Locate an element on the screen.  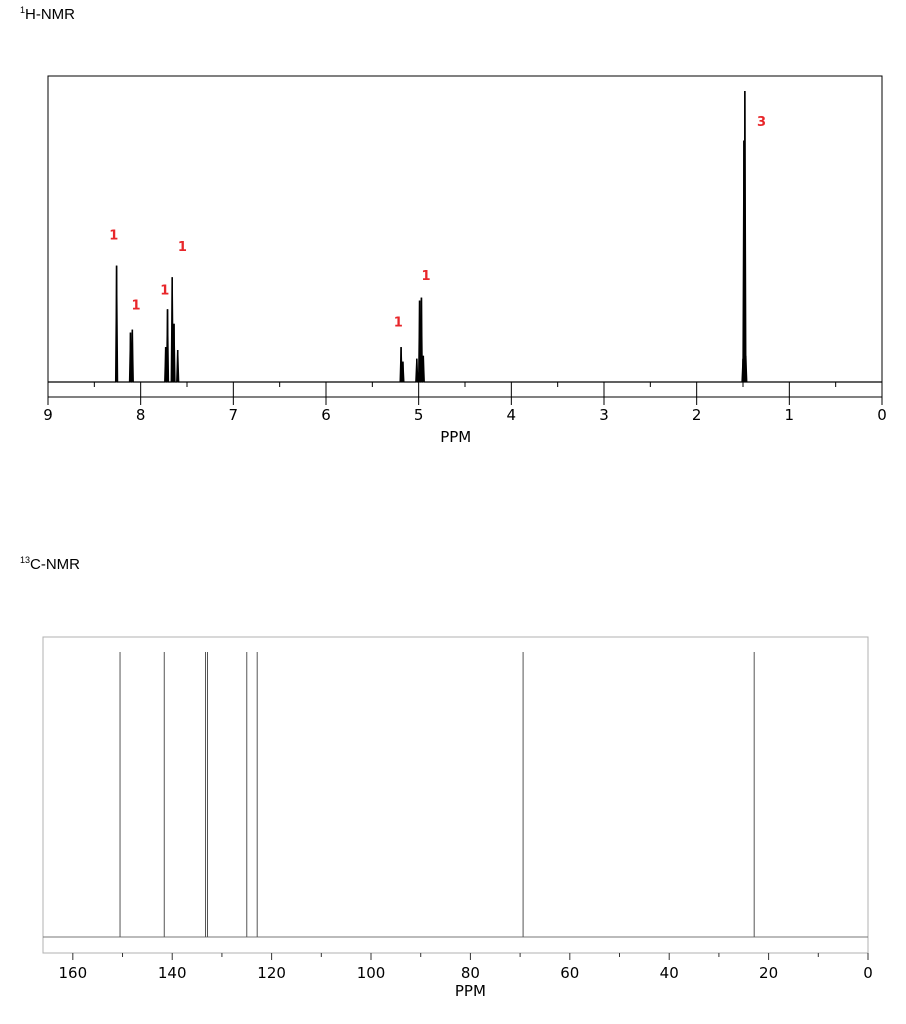
proton-tick-label: 4 is located at coordinates (512, 415).